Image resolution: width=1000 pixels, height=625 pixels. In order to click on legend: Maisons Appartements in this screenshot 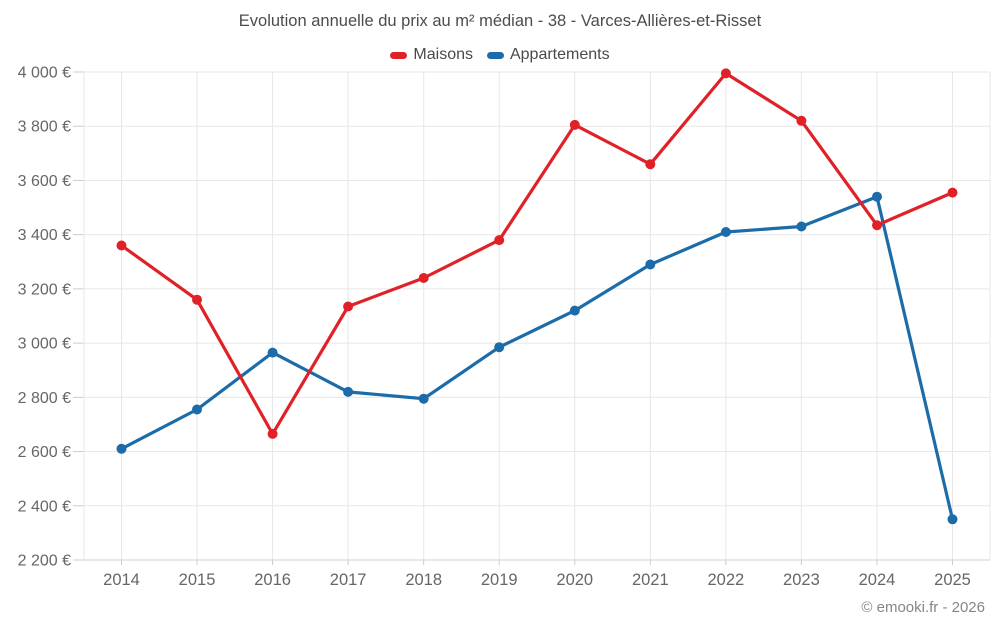, I will do `click(500, 55)`.